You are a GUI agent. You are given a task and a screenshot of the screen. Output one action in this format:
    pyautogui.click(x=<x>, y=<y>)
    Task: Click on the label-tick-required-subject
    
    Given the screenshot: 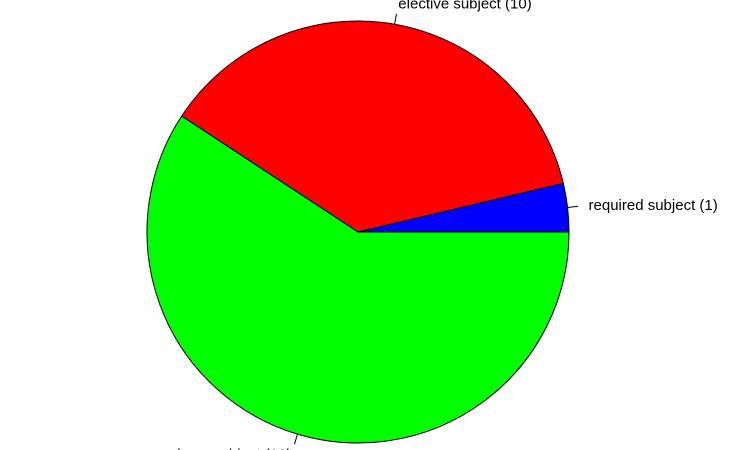 What is the action you would take?
    pyautogui.click(x=573, y=206)
    